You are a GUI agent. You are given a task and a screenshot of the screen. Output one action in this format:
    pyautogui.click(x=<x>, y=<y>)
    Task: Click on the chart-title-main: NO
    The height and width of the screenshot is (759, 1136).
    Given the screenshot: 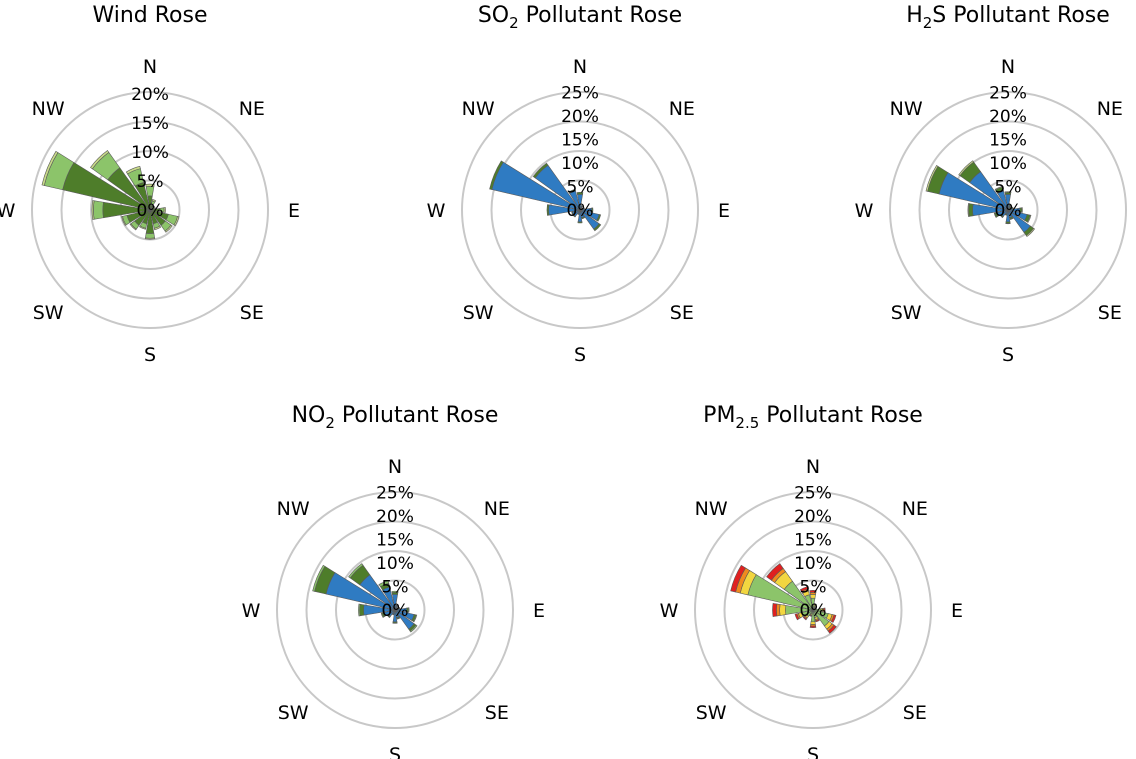 What is the action you would take?
    pyautogui.click(x=309, y=415)
    